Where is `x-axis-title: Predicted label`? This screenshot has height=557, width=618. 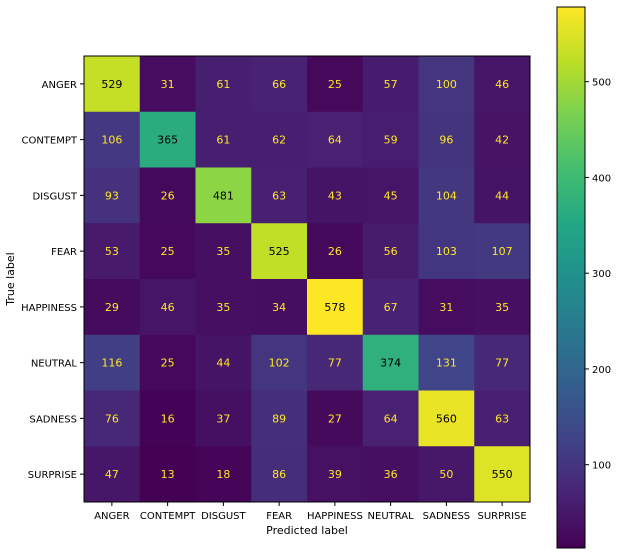
x-axis-title: Predicted label is located at coordinates (307, 530).